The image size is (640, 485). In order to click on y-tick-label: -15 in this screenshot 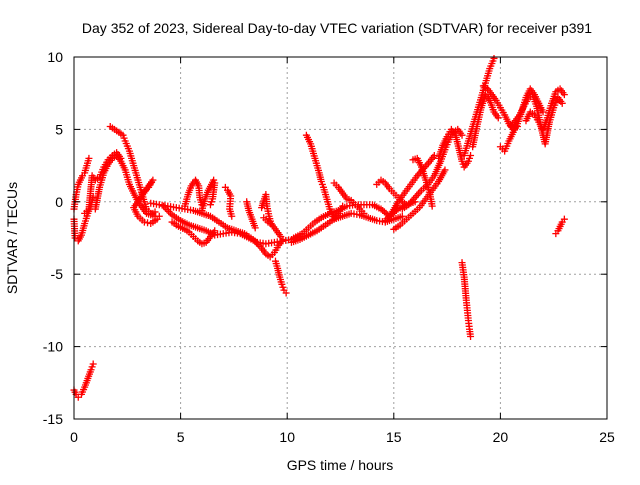, I will do `click(53, 419)`.